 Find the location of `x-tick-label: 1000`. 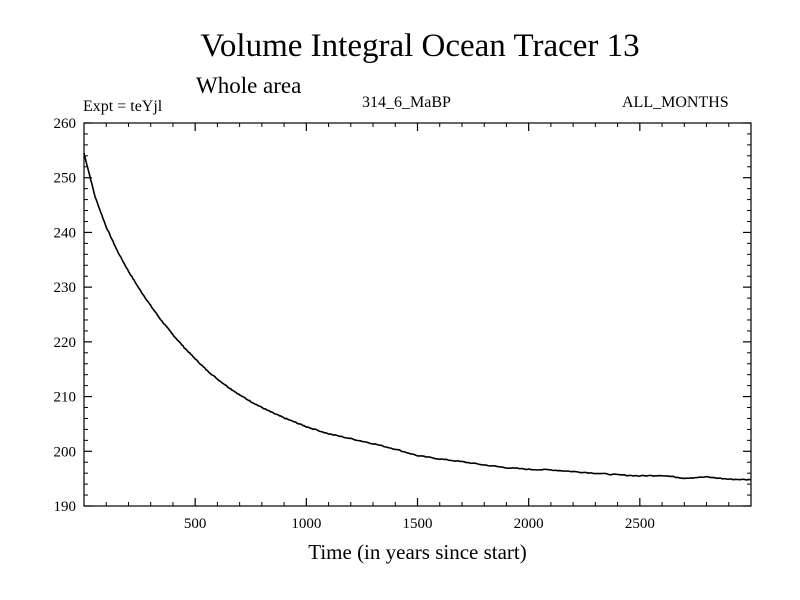

x-tick-label: 1000 is located at coordinates (306, 524).